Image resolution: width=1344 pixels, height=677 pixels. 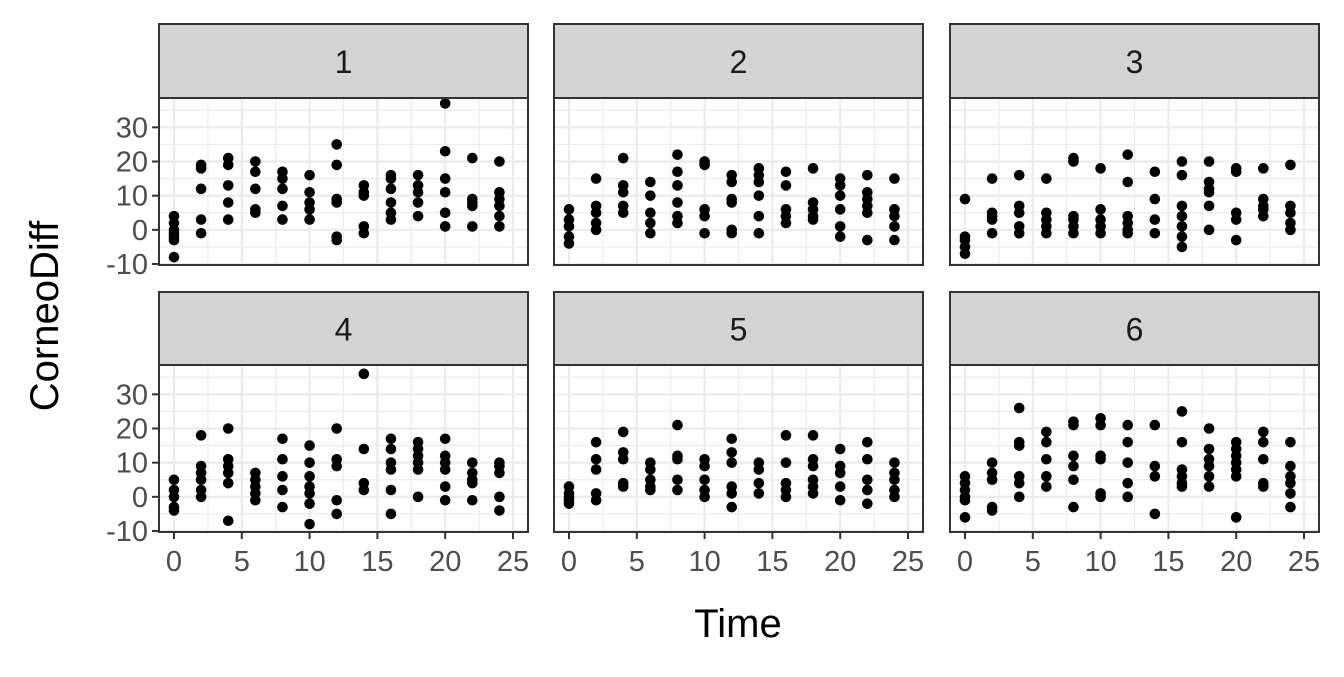 I want to click on x-axis-title: Time, so click(x=737, y=624).